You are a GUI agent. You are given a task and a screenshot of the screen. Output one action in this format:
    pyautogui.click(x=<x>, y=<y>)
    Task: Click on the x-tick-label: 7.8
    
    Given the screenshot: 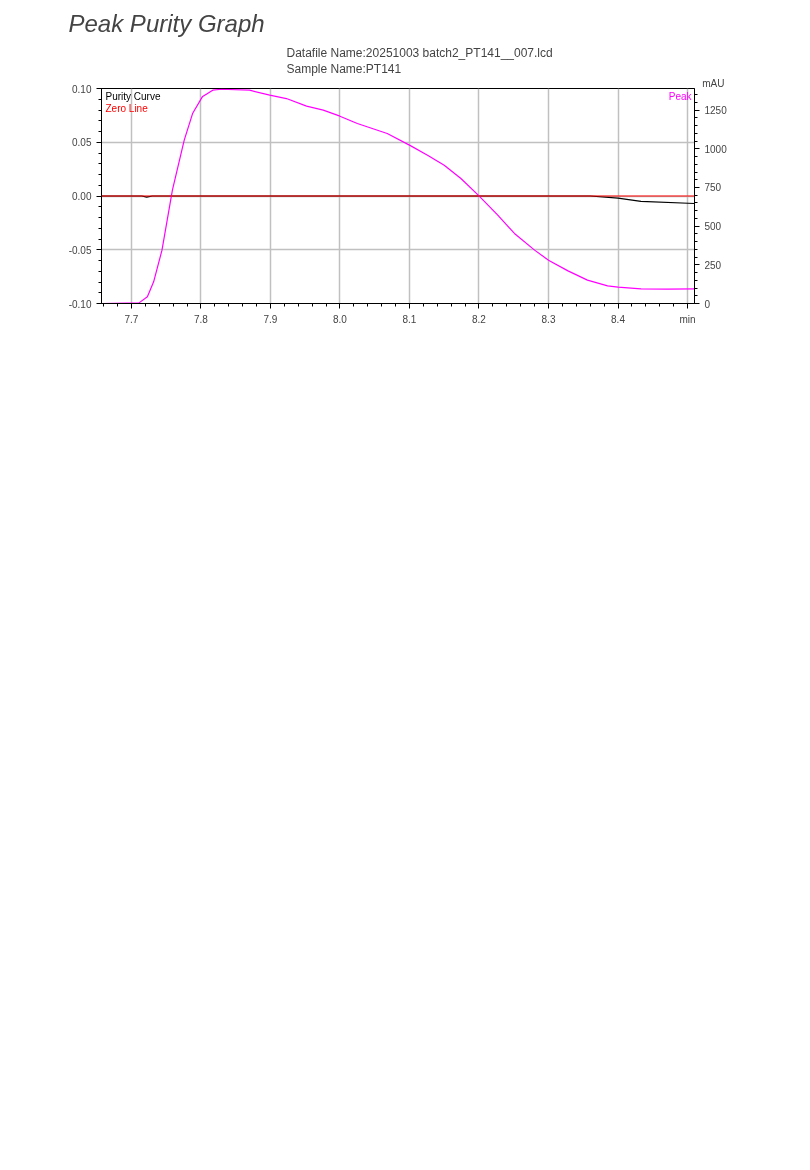 What is the action you would take?
    pyautogui.click(x=201, y=319)
    